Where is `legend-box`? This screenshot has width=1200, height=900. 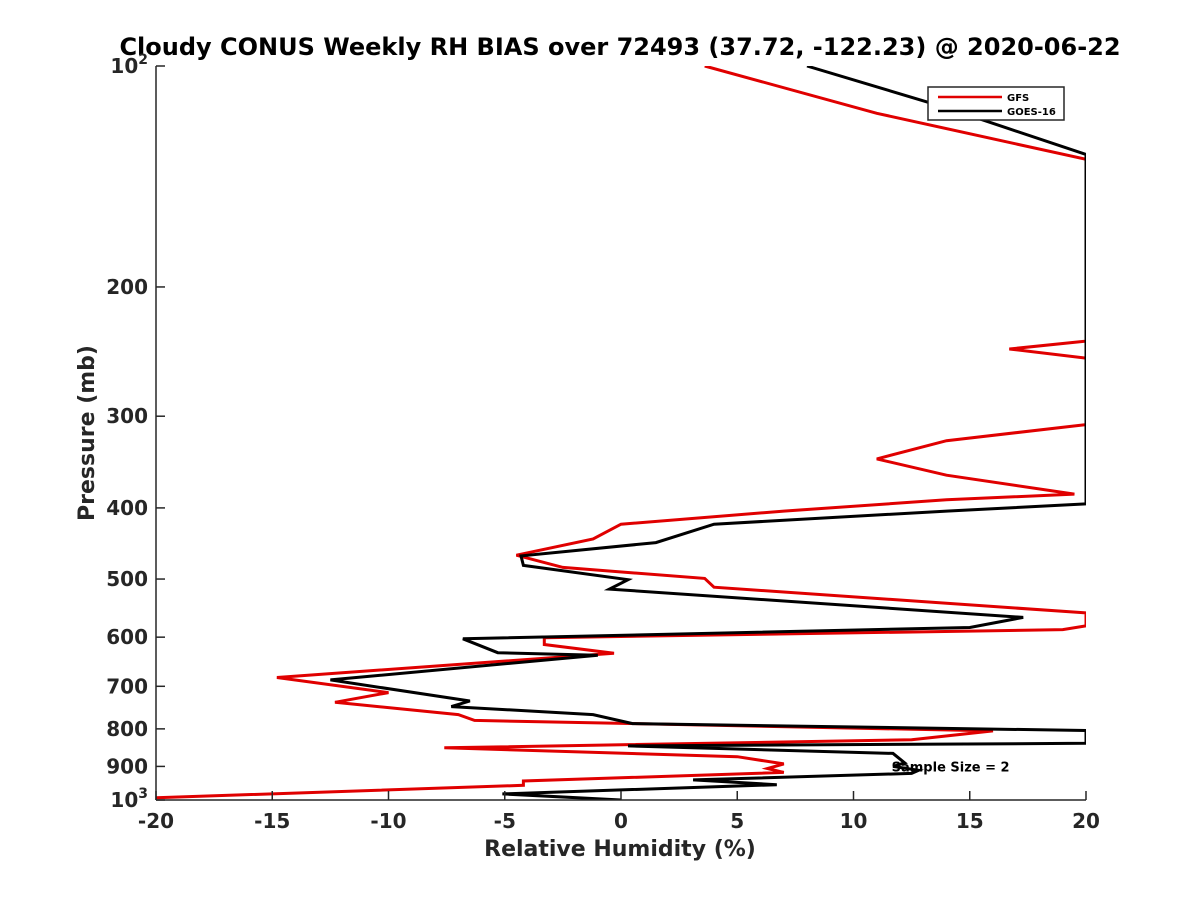 legend-box is located at coordinates (996, 103).